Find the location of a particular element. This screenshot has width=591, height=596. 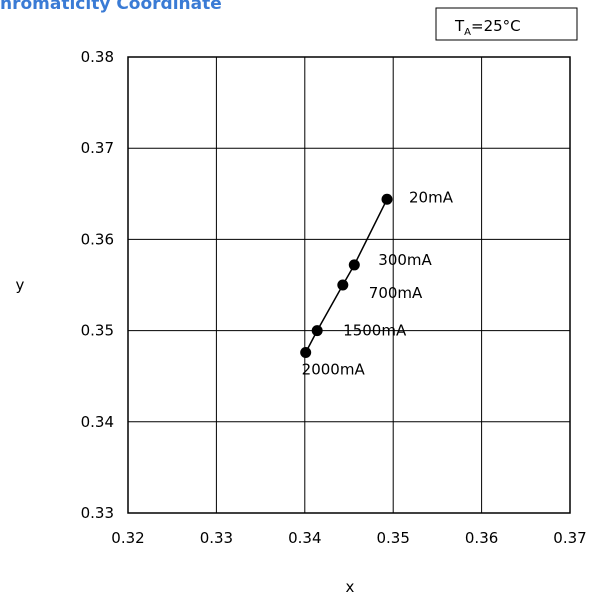

point-labels-group: 20mA 300mA 700mA 1500mA 2000mA is located at coordinates (378, 283).